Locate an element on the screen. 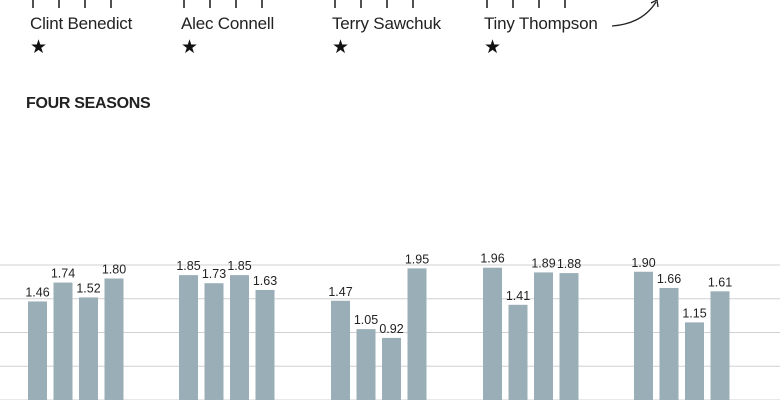  data-label: 1.73 is located at coordinates (214, 274).